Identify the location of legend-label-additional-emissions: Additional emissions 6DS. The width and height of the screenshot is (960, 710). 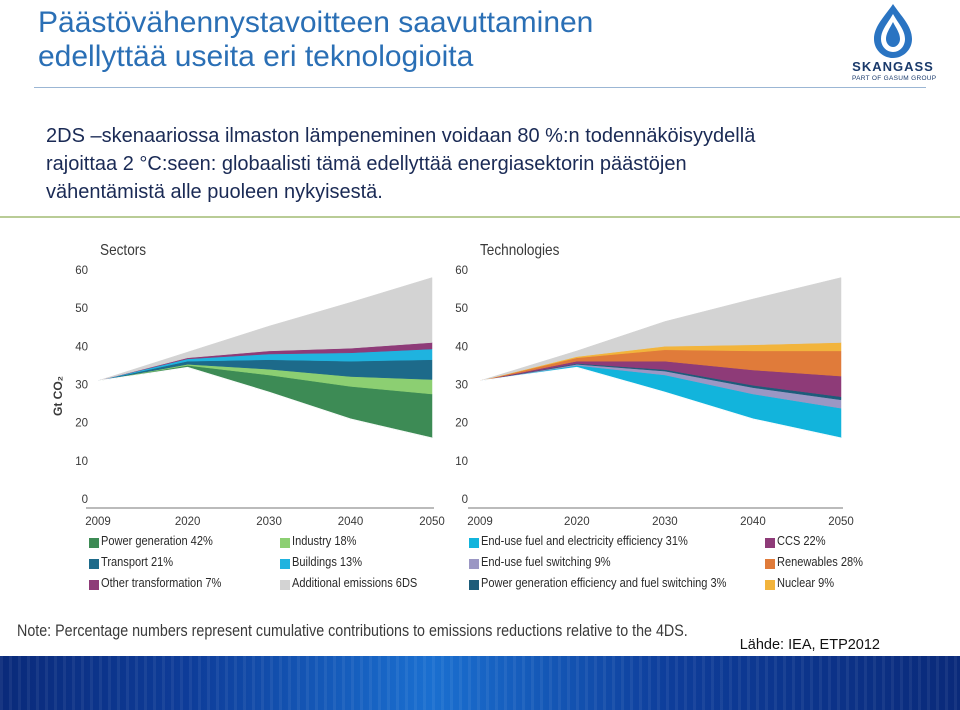
(355, 582).